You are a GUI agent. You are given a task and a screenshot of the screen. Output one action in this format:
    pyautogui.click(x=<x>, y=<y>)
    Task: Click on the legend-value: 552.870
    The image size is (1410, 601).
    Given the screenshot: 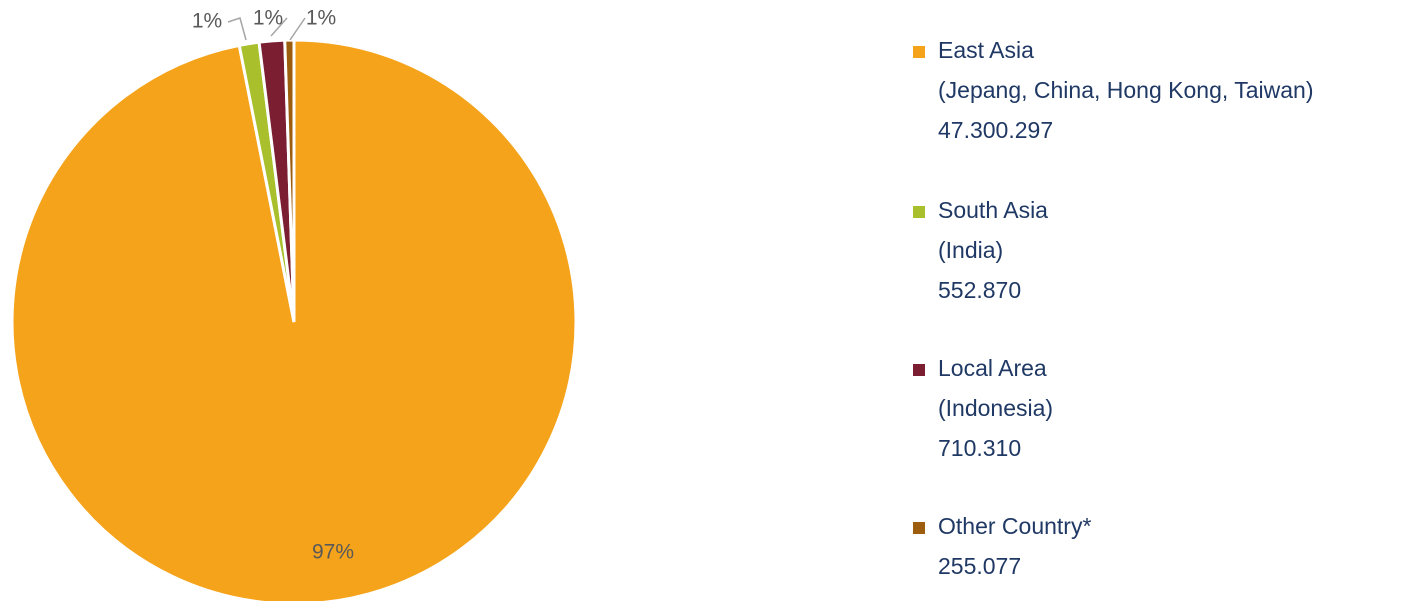 What is the action you would take?
    pyautogui.click(x=979, y=290)
    